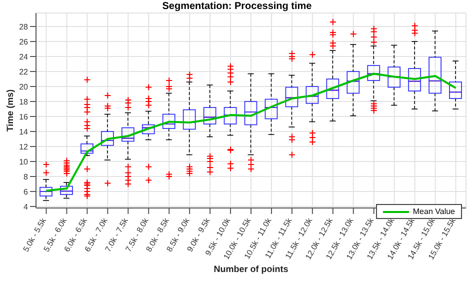 Image resolution: width=474 pixels, height=289 pixels. Describe the element at coordinates (10, 110) in the screenshot. I see `y-axis-title: Time (ms)` at that location.